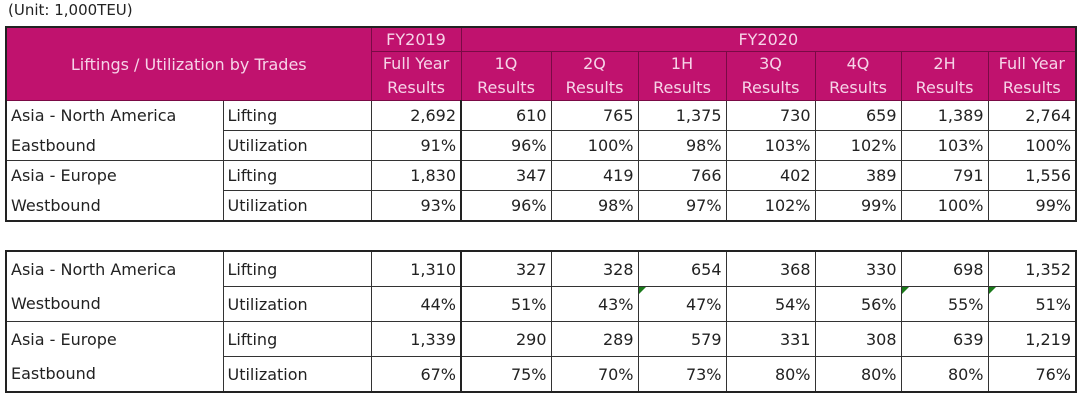  What do you see at coordinates (682, 339) in the screenshot?
I see `value-cell: 579` at bounding box center [682, 339].